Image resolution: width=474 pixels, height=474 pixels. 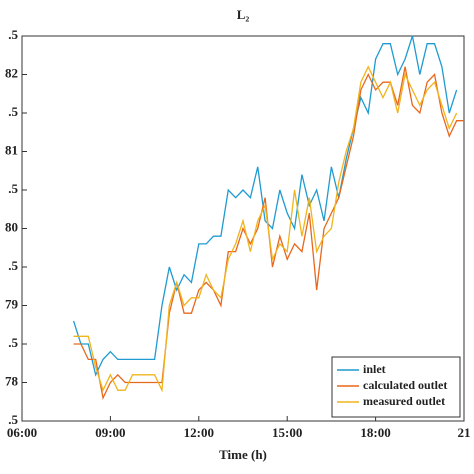 What do you see at coordinates (199, 432) in the screenshot?
I see `x-tick-label: 12:00` at bounding box center [199, 432].